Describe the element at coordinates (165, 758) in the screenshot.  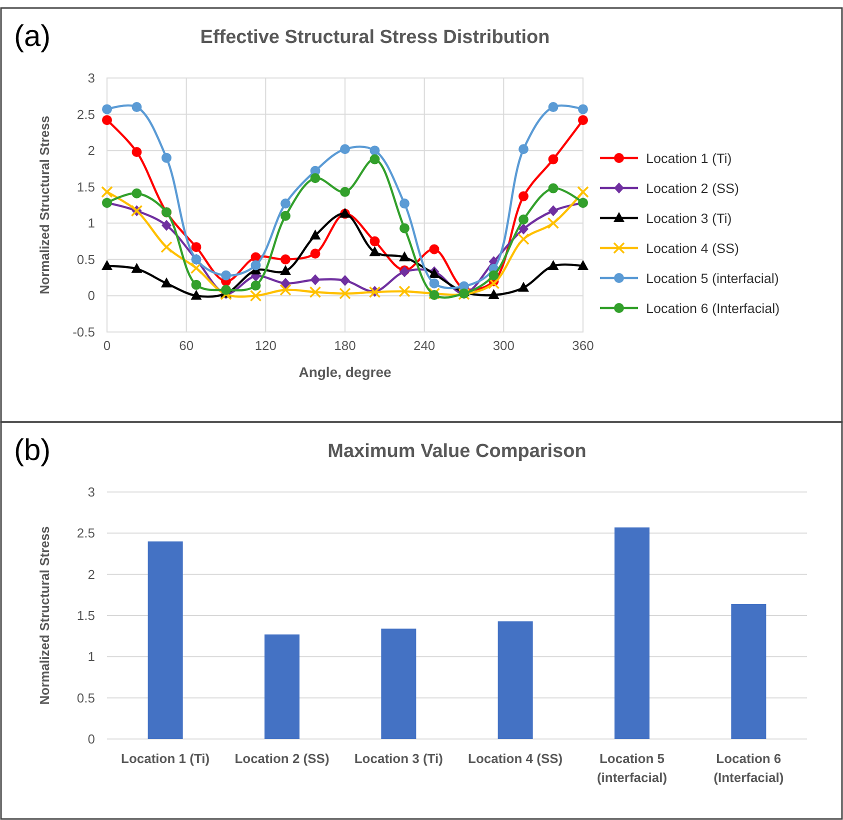
I see `x-tick-label: Location 1 (Ti)` at that location.